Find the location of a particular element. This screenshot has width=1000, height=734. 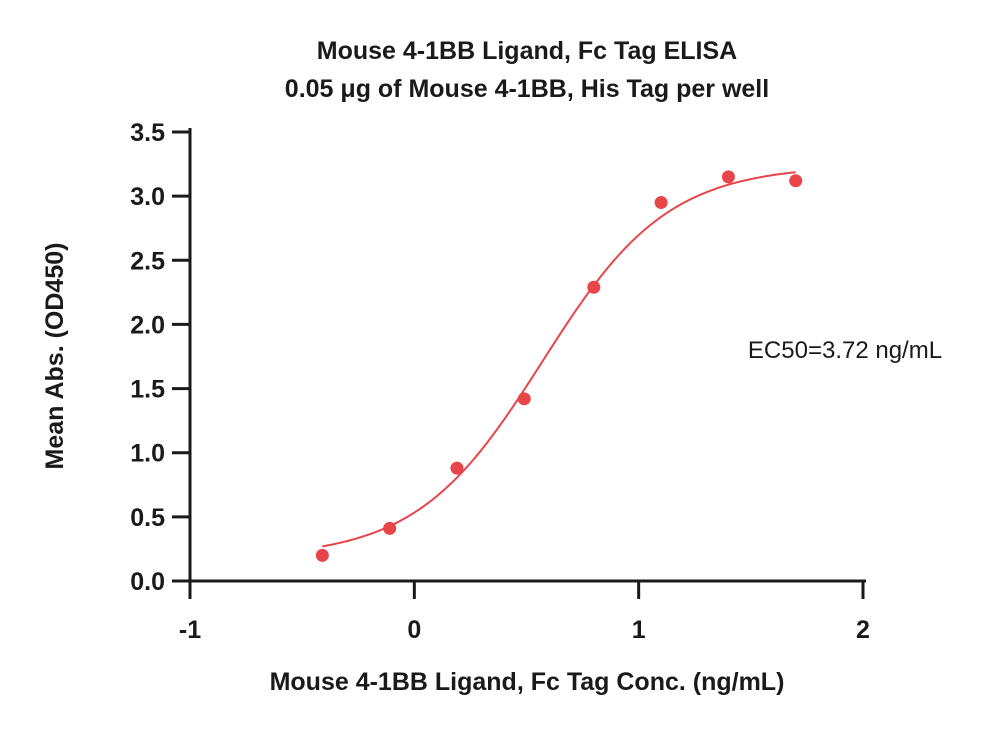

ec50-annotation: EC50=3.72 ng/mL is located at coordinates (845, 350).